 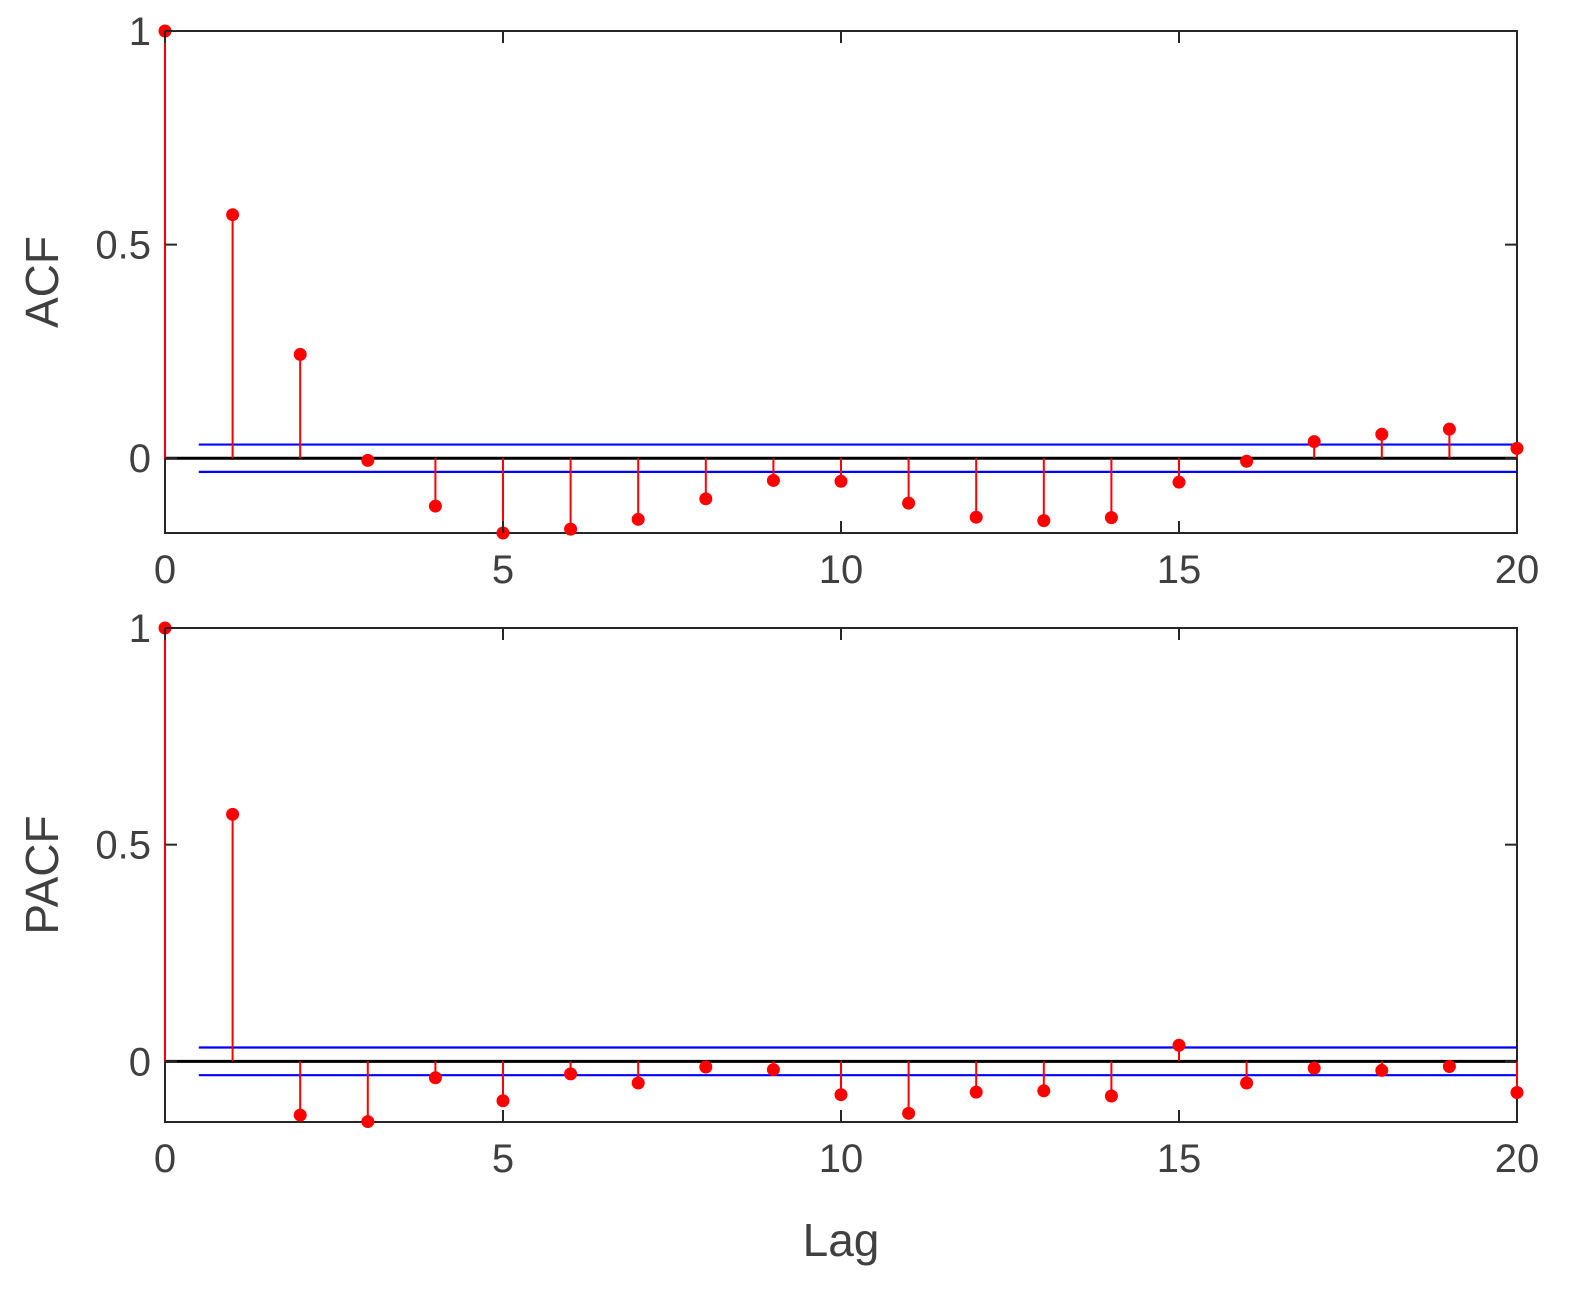 I want to click on acf-x-tick-label: 5, so click(x=503, y=570).